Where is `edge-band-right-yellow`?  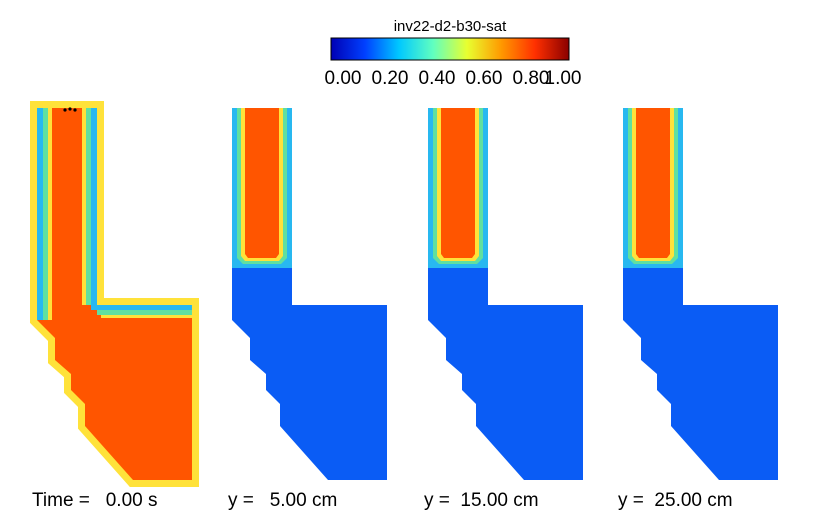 edge-band-right-yellow is located at coordinates (84, 206).